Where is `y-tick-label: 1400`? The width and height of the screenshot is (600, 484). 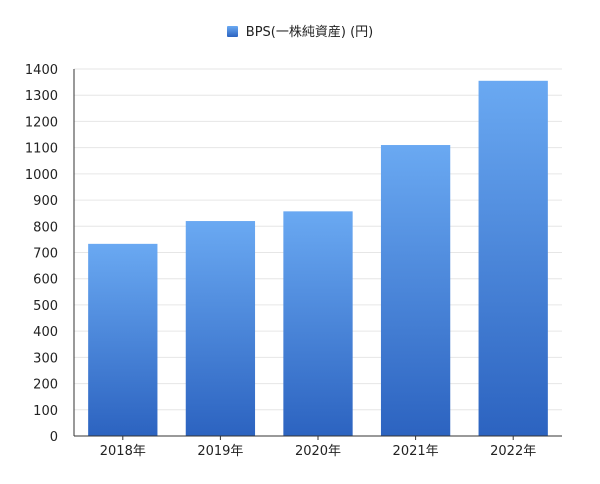
y-tick-label: 1400 is located at coordinates (41, 70).